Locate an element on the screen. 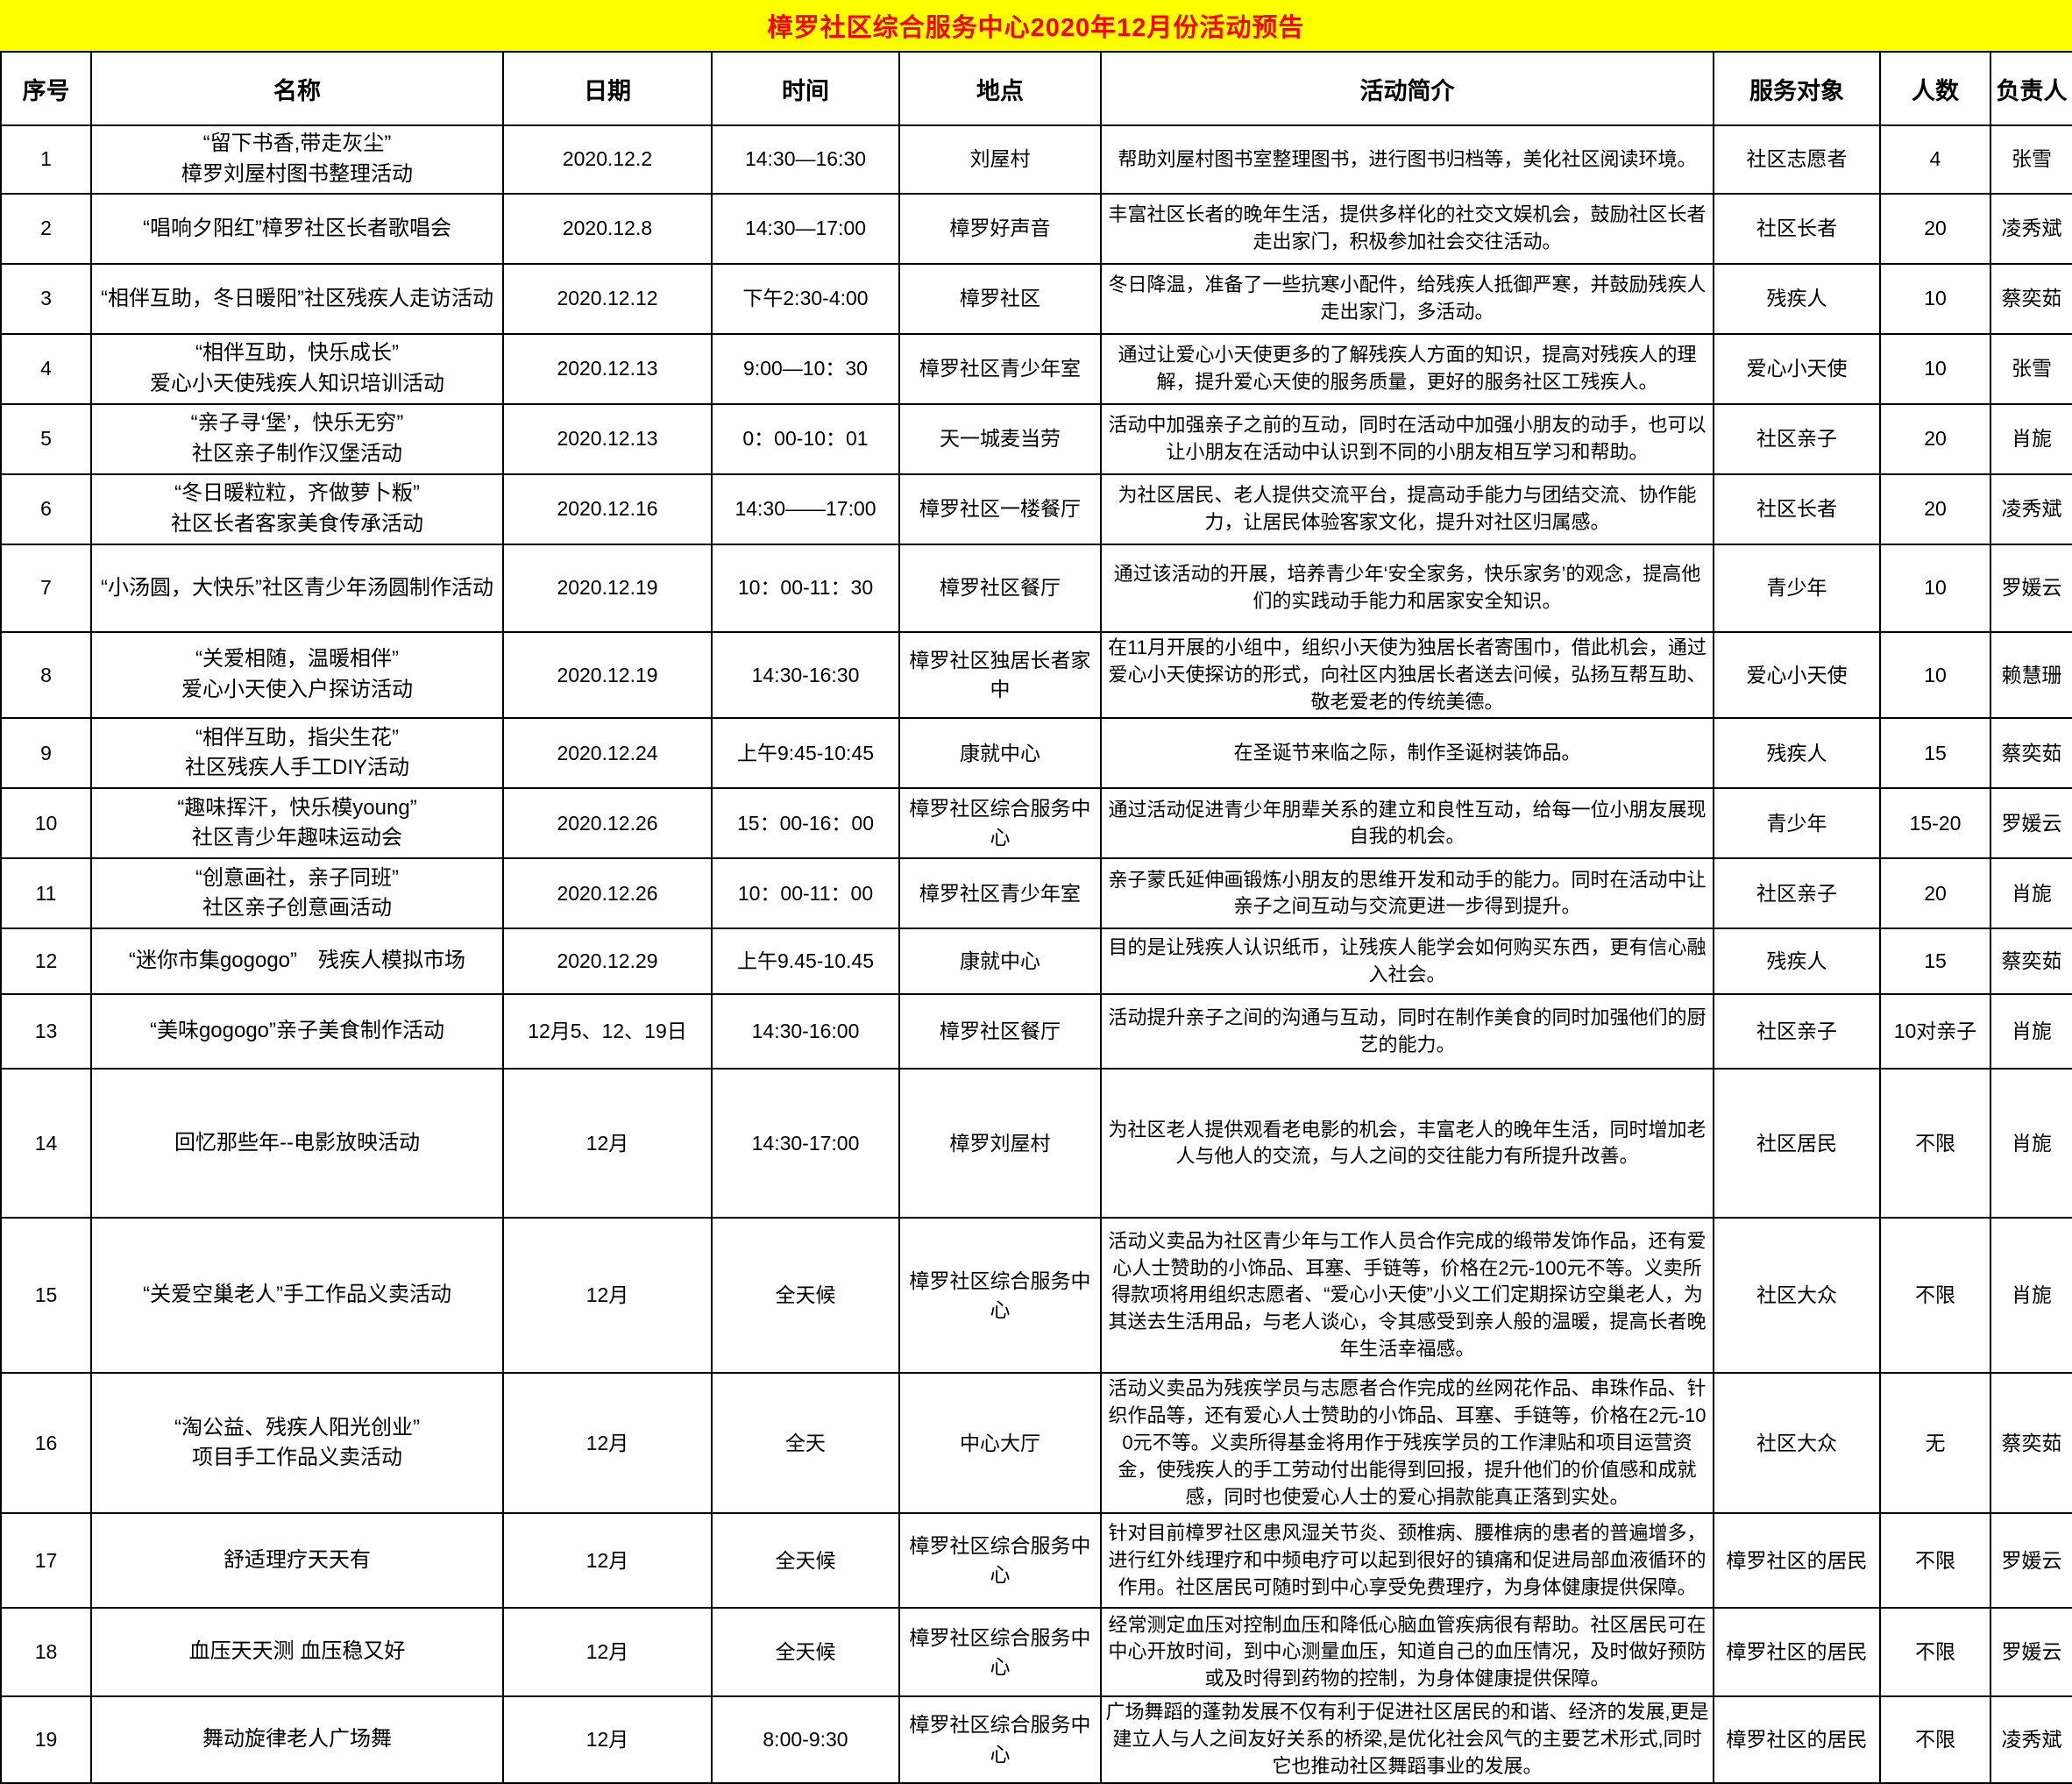 The width and height of the screenshot is (2072, 1784). cell-people-count: 15-20 is located at coordinates (1935, 823).